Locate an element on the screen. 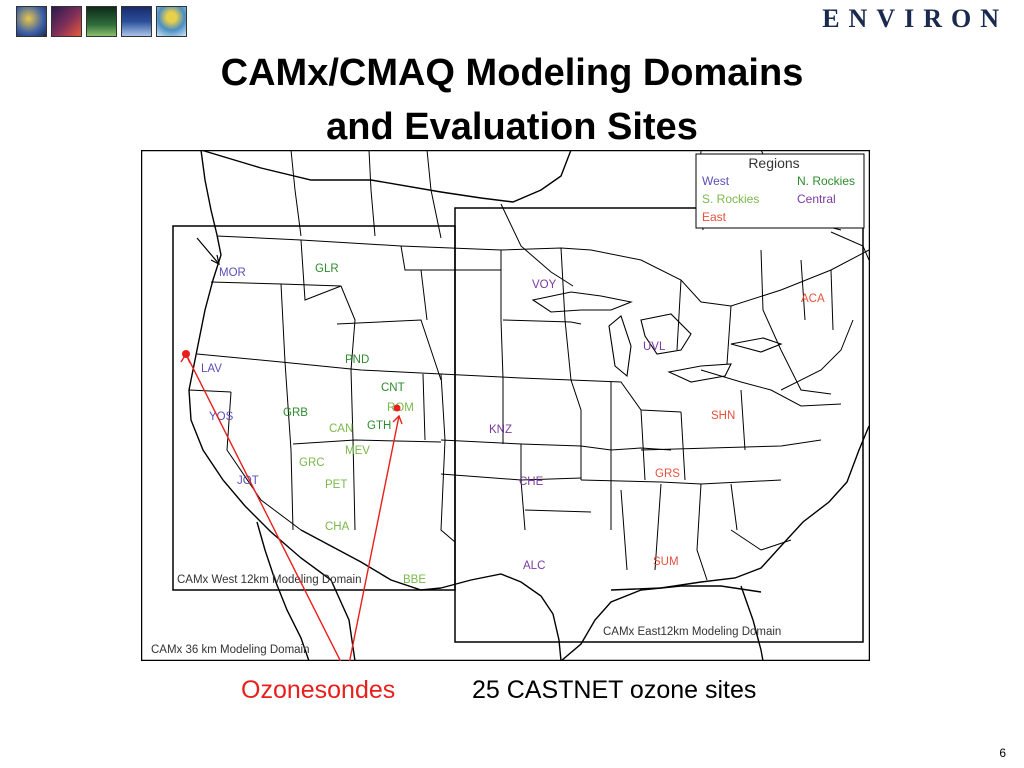  site-pnd: PND is located at coordinates (357, 360).